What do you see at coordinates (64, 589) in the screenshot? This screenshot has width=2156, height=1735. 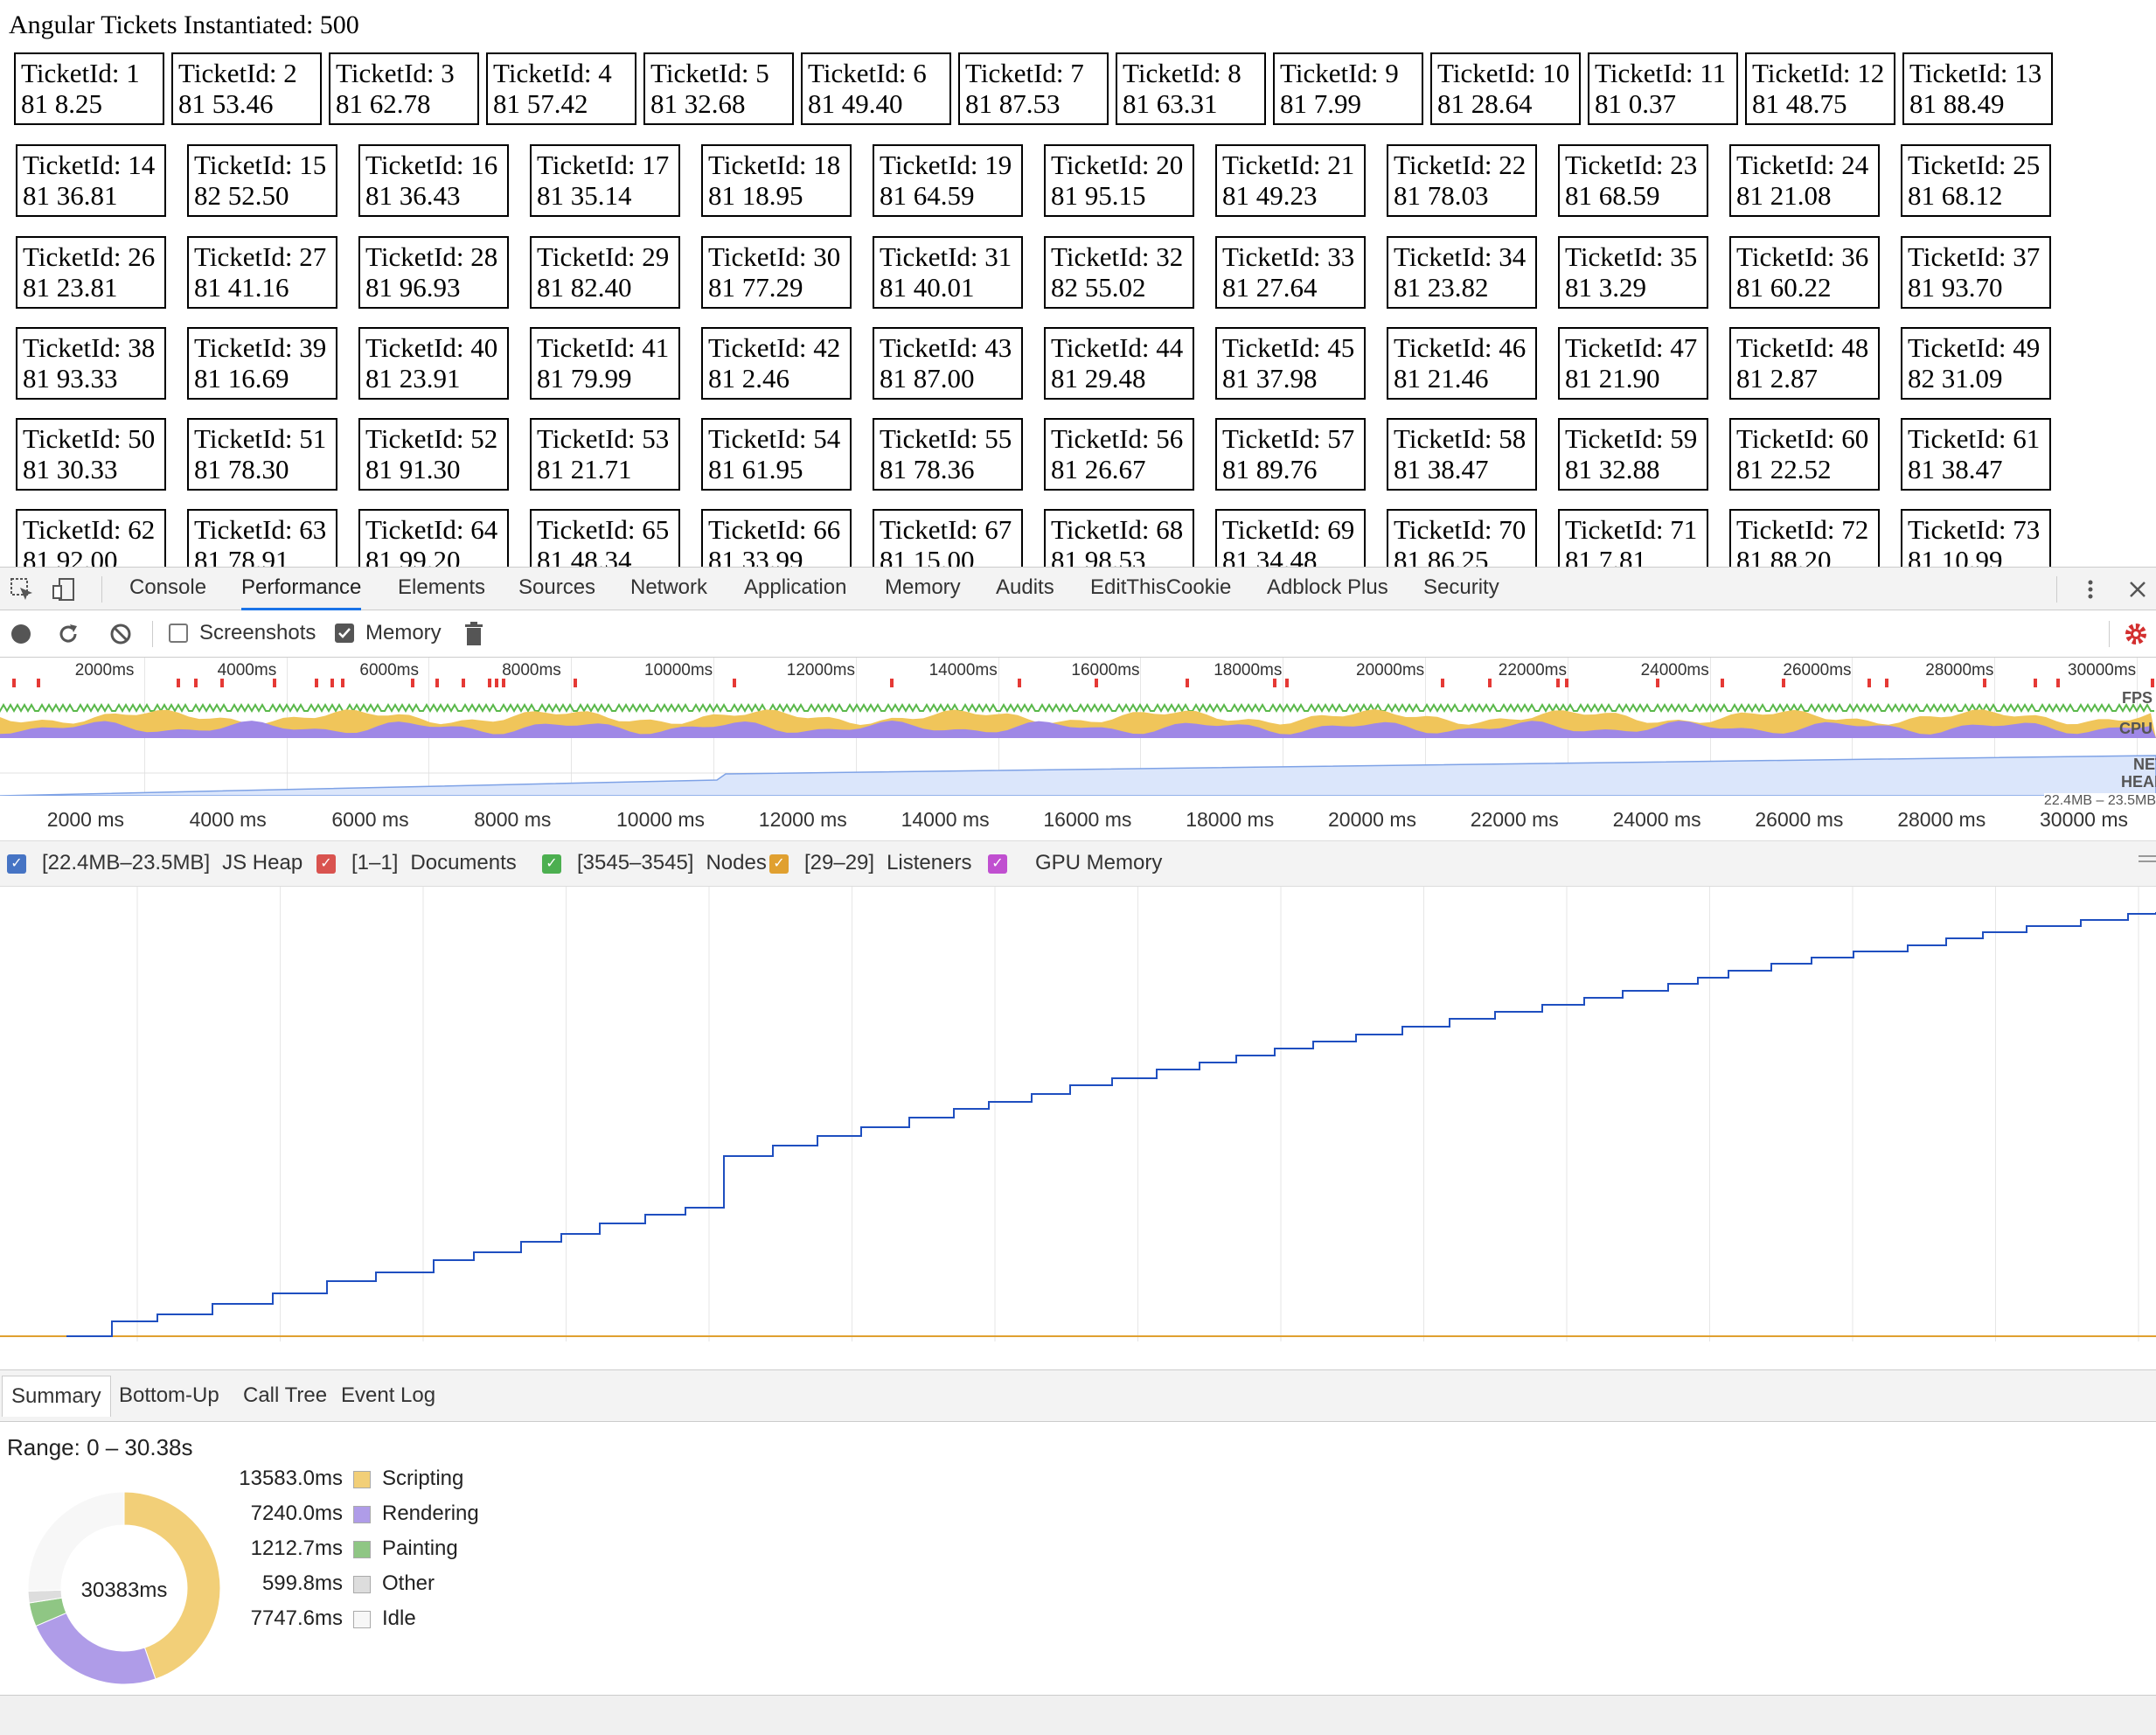 I see `device-toolbar-icon` at bounding box center [64, 589].